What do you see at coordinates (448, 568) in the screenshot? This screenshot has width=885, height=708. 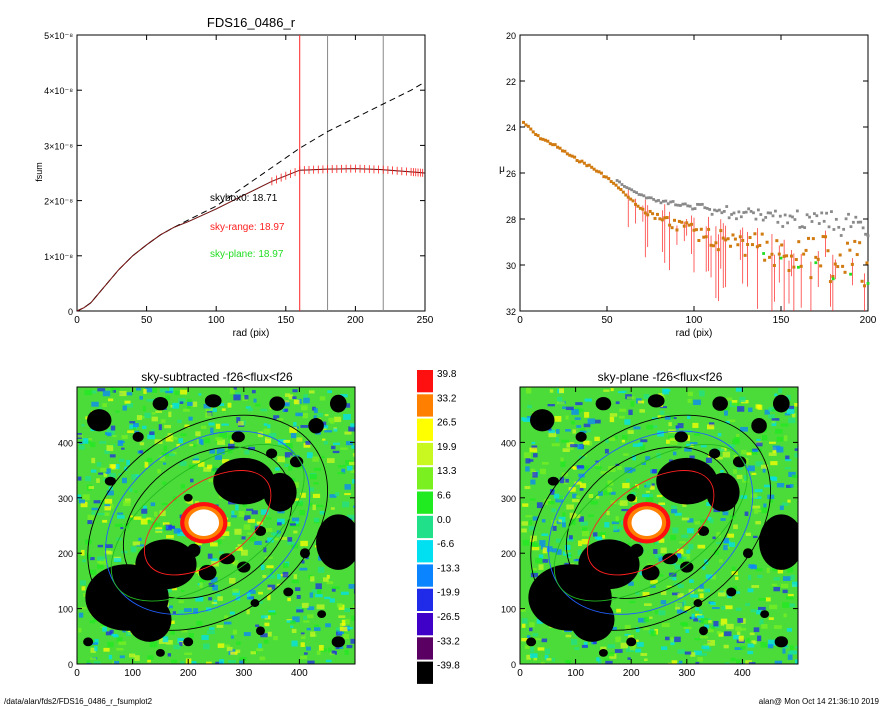 I see `colorbar-label: -13.3` at bounding box center [448, 568].